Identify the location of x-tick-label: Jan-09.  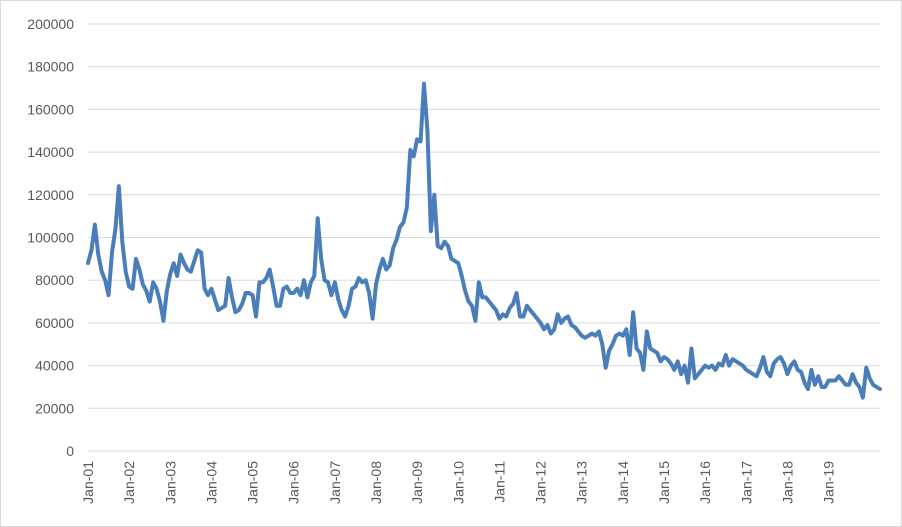
(417, 482).